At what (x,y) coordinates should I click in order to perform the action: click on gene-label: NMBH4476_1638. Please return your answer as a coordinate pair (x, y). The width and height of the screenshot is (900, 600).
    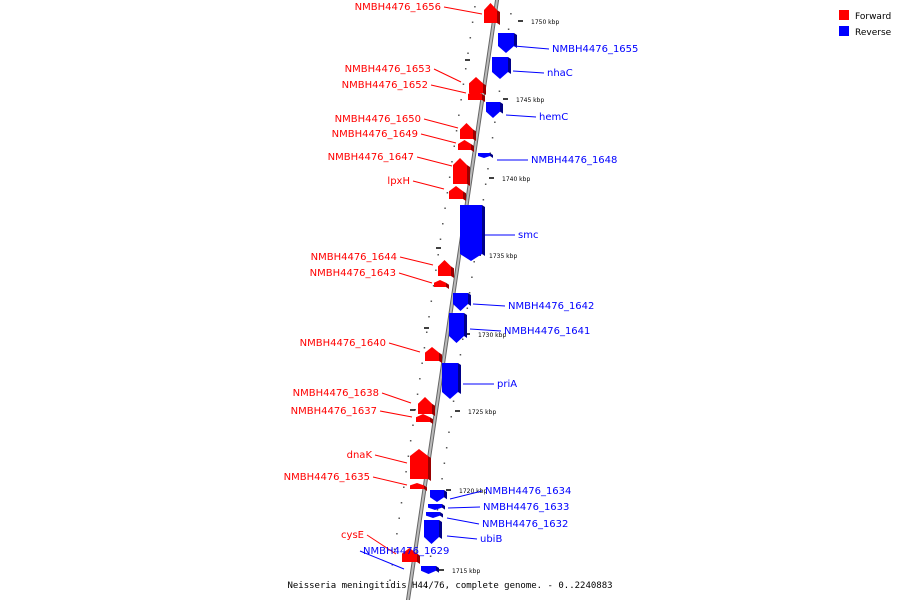
    Looking at the image, I should click on (336, 393).